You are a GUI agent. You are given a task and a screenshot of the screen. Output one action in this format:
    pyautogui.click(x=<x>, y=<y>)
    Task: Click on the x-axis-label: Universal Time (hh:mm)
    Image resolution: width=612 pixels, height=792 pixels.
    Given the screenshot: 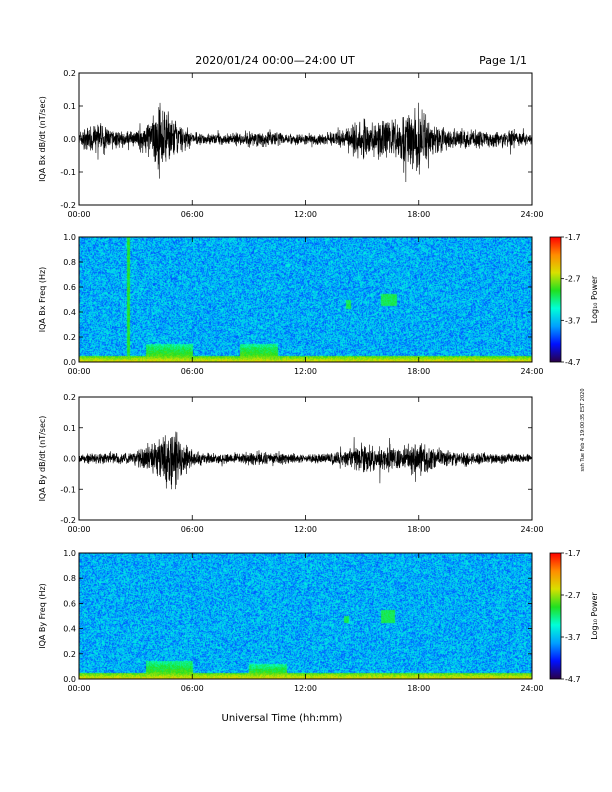 What is the action you would take?
    pyautogui.click(x=282, y=718)
    